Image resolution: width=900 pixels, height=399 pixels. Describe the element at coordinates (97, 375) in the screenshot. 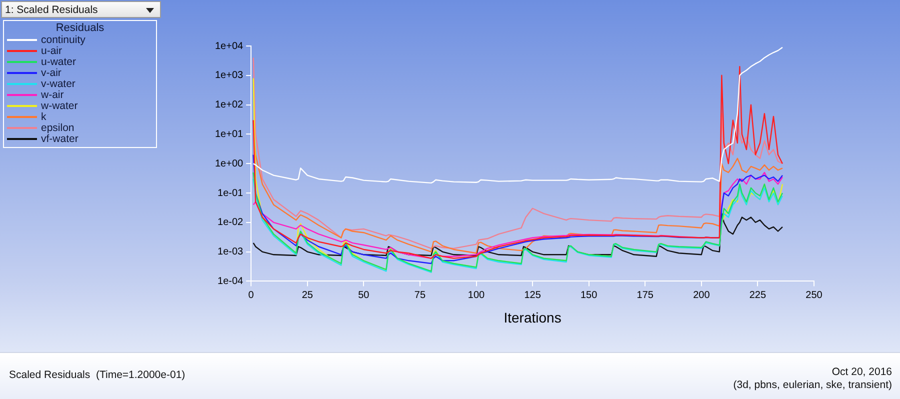

I see `text: Scaled Residuals (Time=1.2000e-01)` at that location.